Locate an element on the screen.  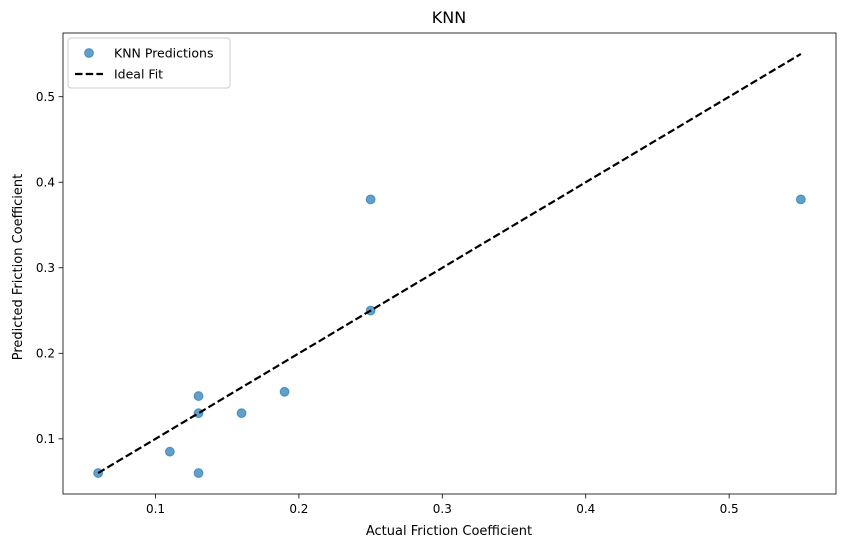
legend-box is located at coordinates (149, 63).